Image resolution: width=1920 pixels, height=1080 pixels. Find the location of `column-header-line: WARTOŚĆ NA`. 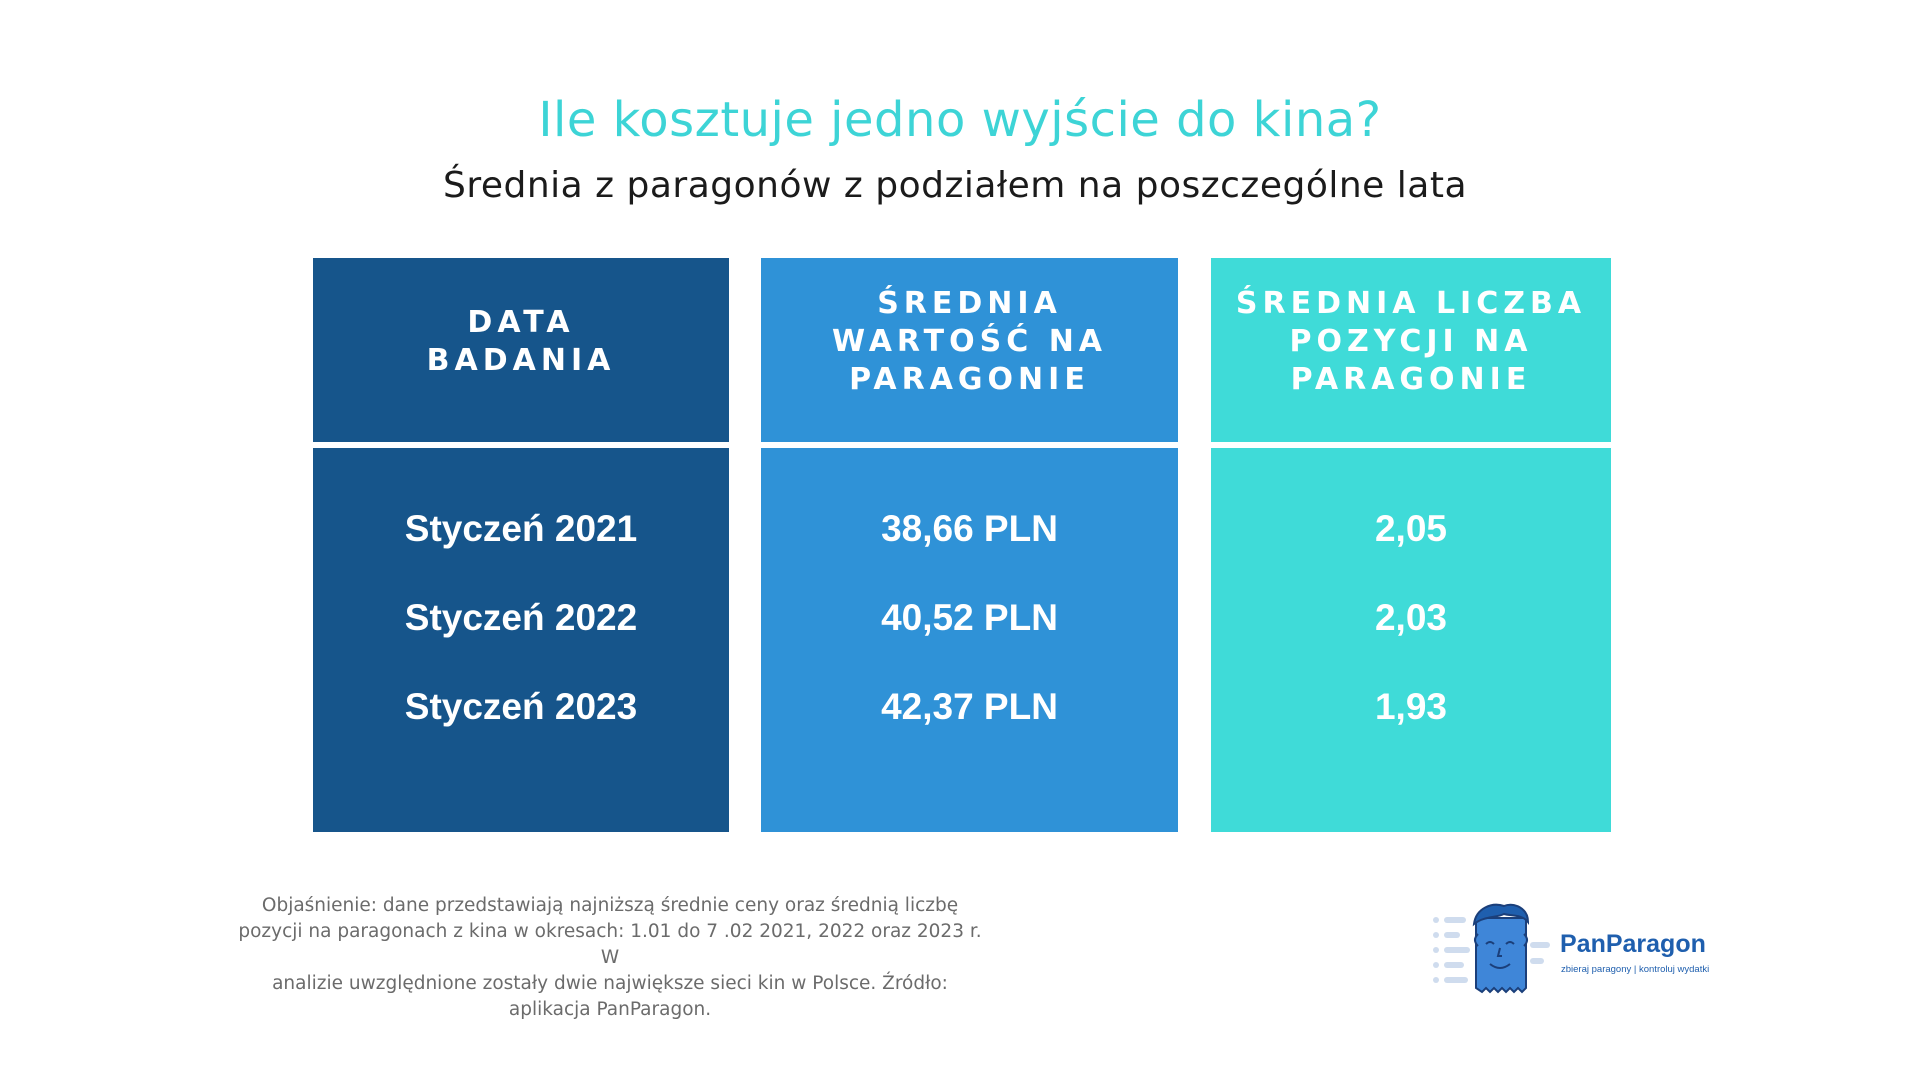

column-header-line: WARTOŚĆ NA is located at coordinates (969, 341).